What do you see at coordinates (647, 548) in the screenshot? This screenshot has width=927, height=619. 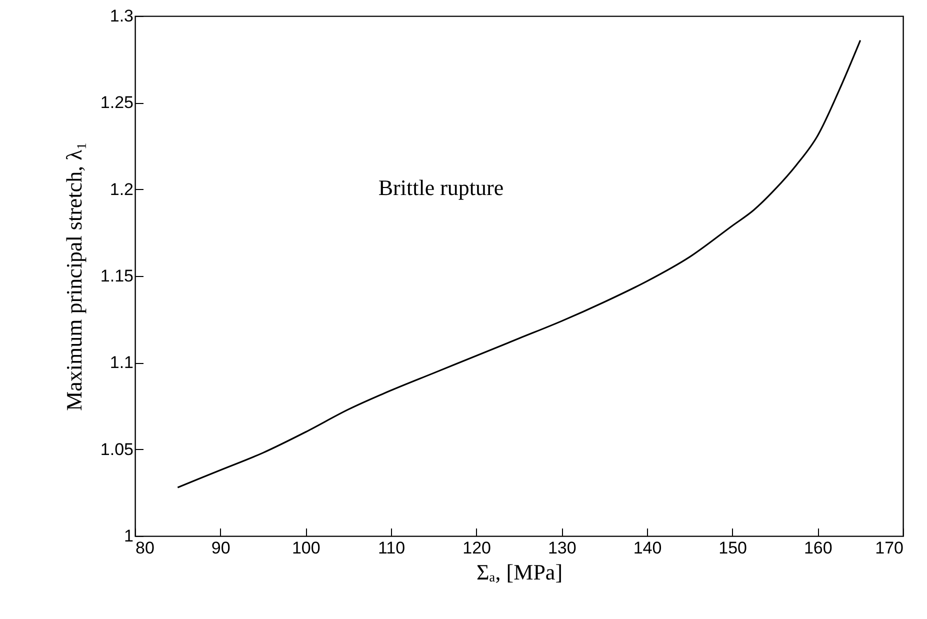 I see `x-tick-label: 140` at bounding box center [647, 548].